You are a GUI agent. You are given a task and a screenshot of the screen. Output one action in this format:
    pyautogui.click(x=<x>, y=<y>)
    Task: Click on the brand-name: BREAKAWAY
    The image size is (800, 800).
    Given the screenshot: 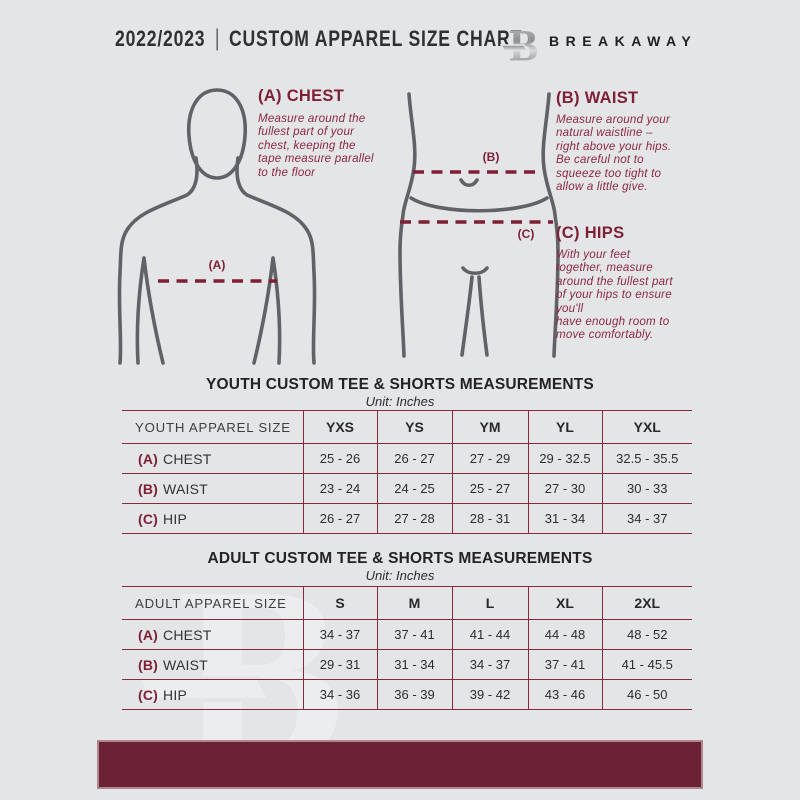 What is the action you would take?
    pyautogui.click(x=623, y=41)
    